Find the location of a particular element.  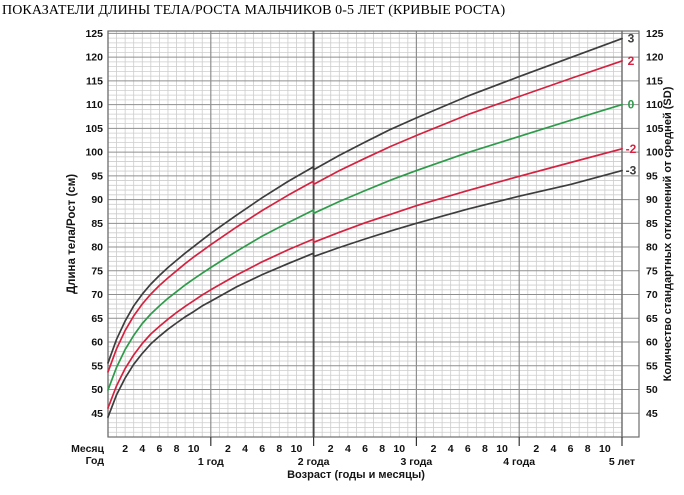

y-tick-left: 125 is located at coordinates (94, 34).